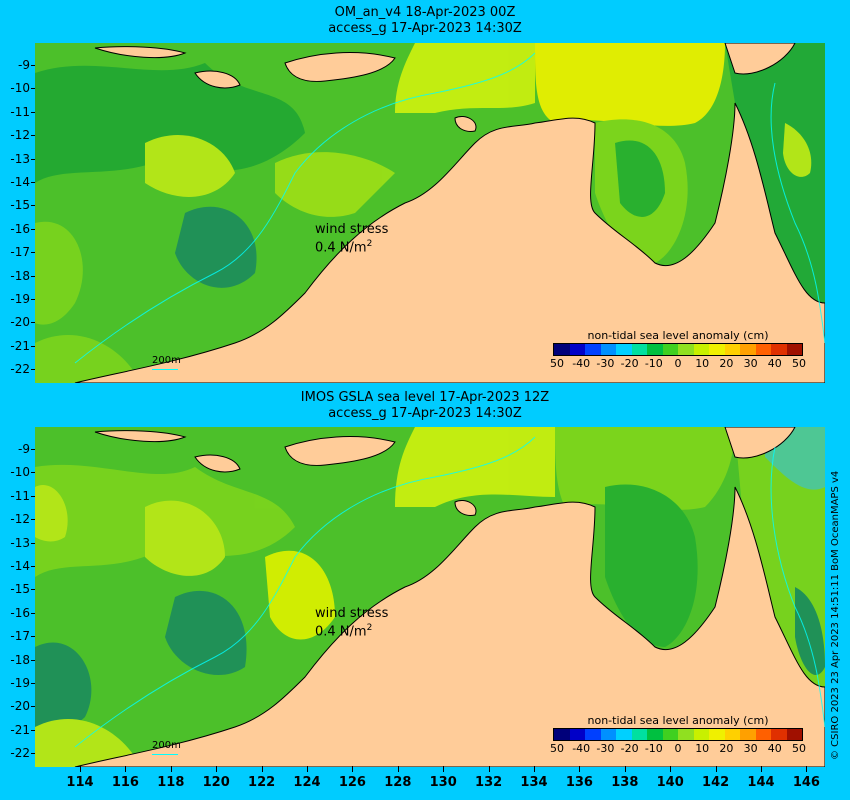  I want to click on legend-tick-label: 30, so click(750, 748).